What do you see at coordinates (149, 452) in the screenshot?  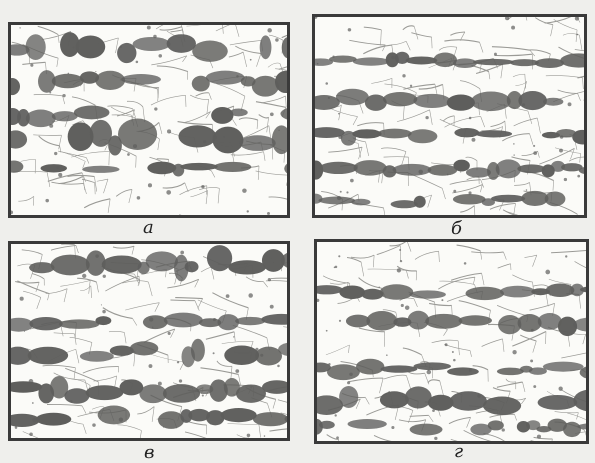 I see `caption-c: в` at bounding box center [149, 452].